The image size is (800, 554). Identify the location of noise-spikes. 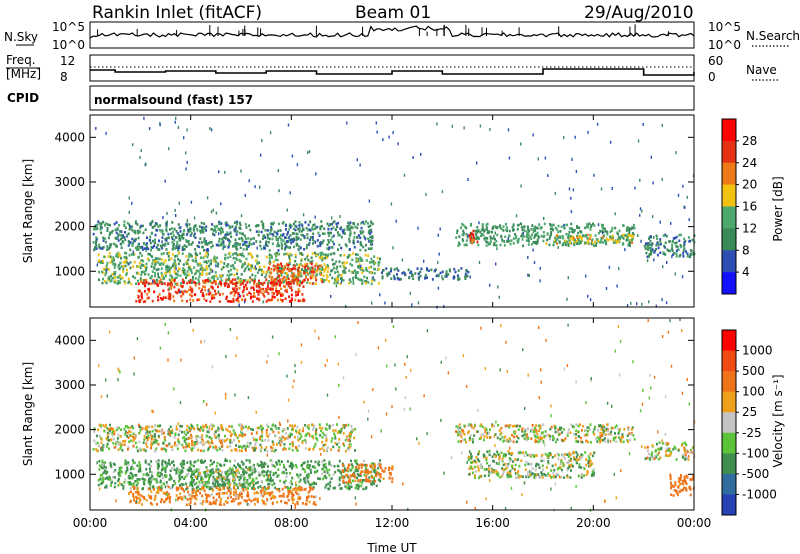
(383, 30).